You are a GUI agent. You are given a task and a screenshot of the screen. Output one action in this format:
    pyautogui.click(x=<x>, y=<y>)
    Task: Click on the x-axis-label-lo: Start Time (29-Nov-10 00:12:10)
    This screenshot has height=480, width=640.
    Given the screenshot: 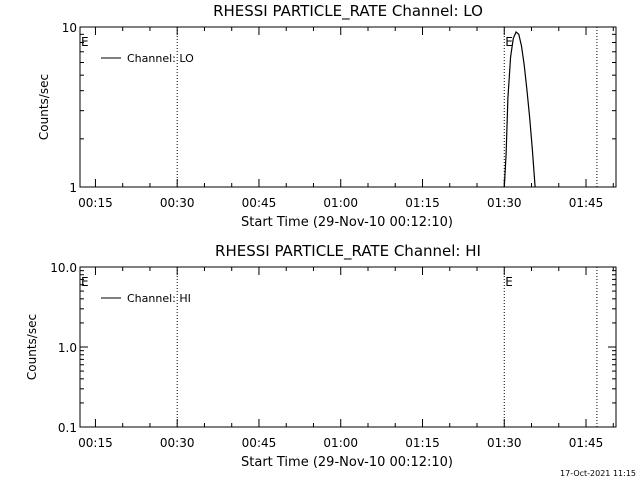 What is the action you would take?
    pyautogui.click(x=347, y=222)
    